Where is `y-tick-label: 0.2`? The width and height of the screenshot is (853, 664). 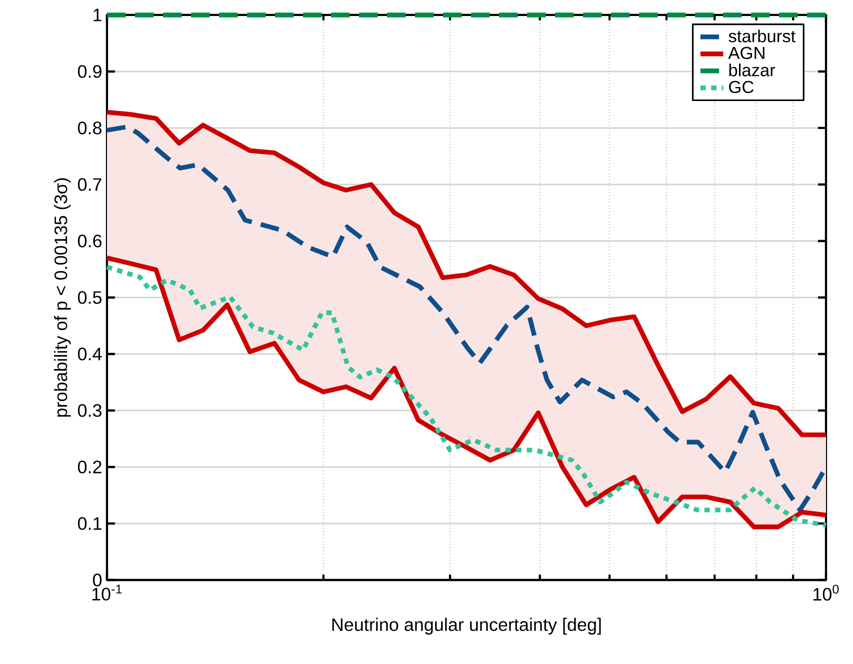
y-tick-label: 0.2 is located at coordinates (90, 467).